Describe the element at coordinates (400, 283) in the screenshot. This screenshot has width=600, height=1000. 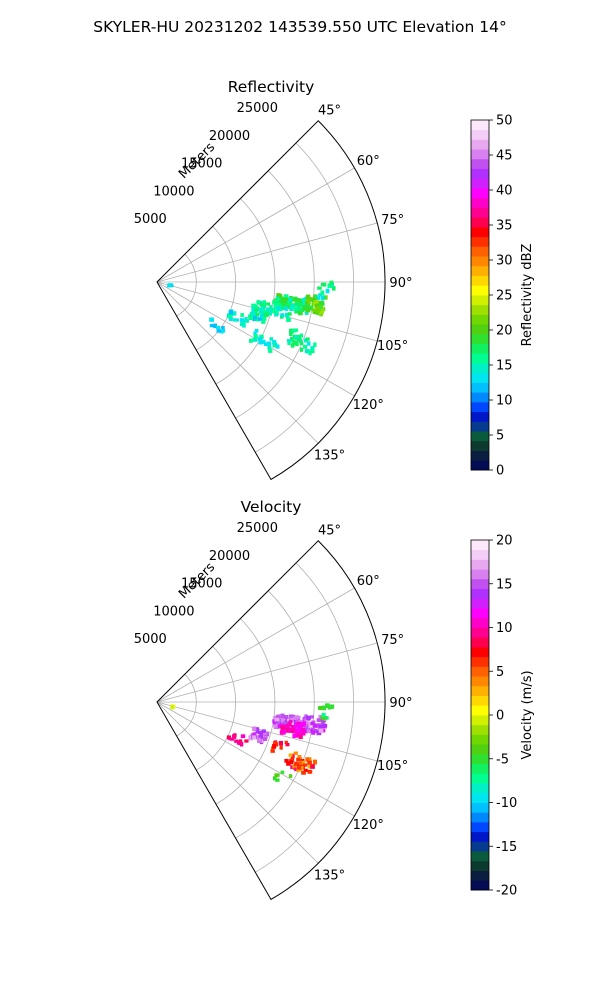
I see `angle-tick-label: 90°` at that location.